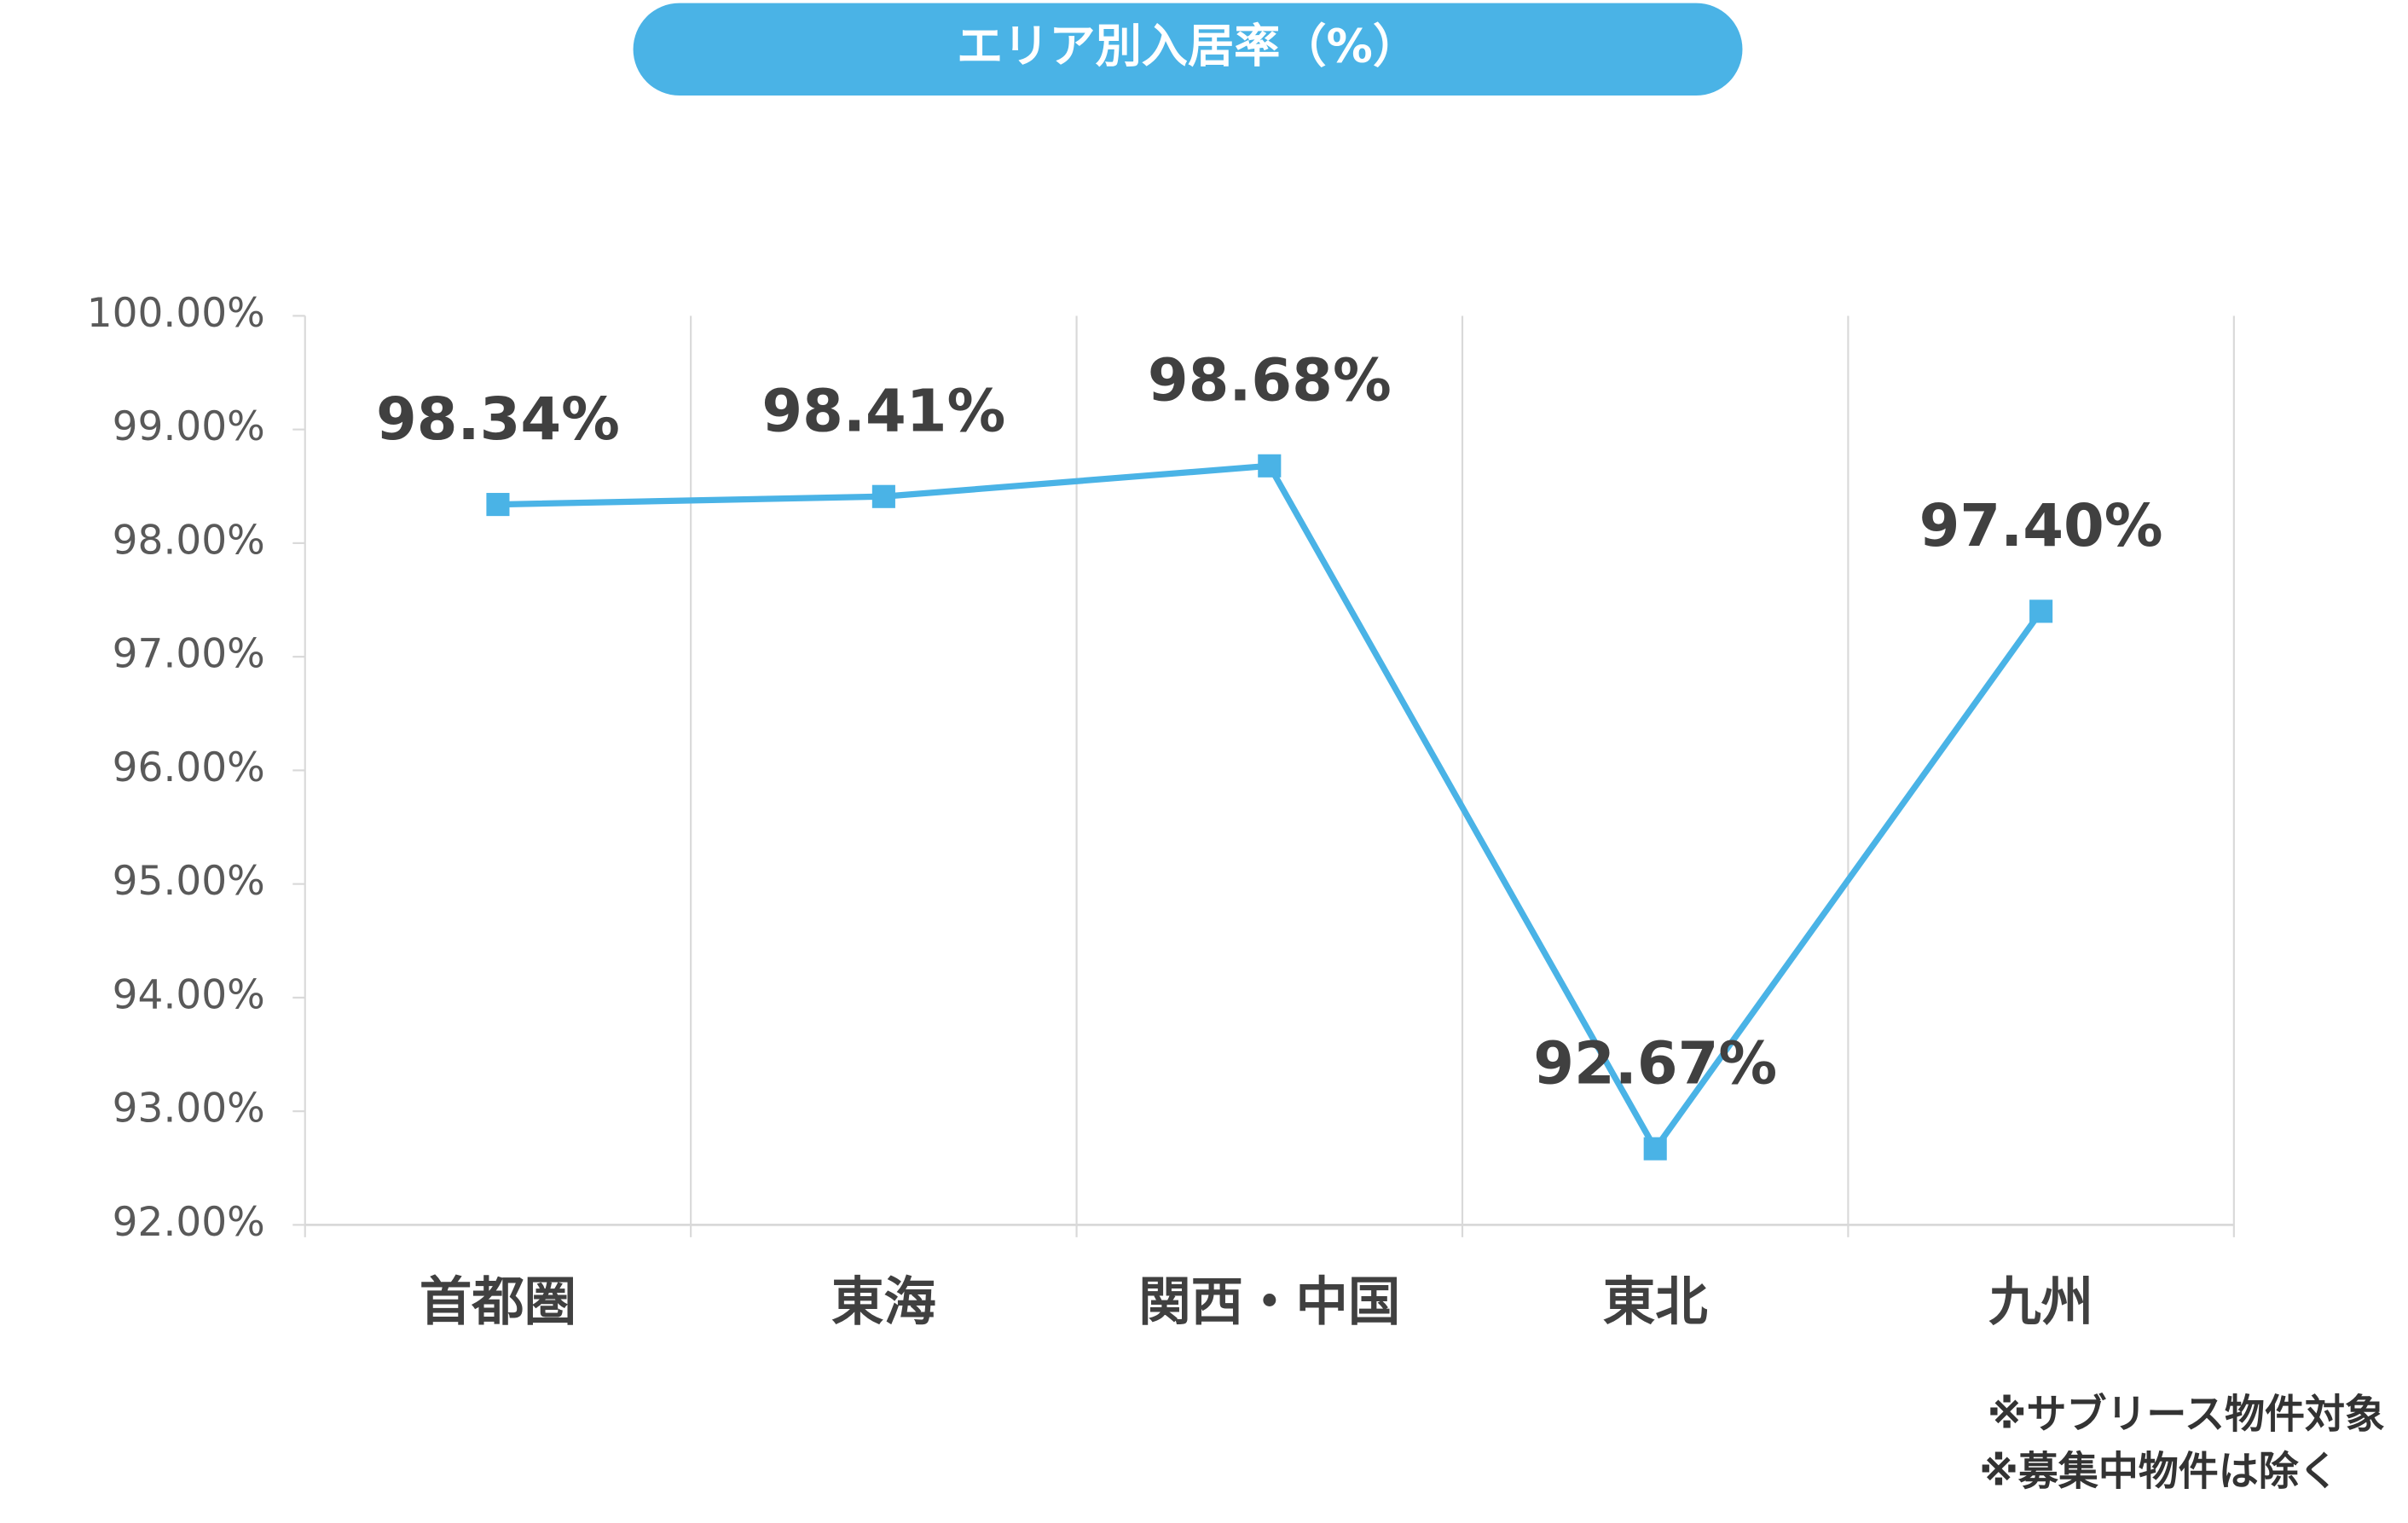  Describe the element at coordinates (2186, 1416) in the screenshot. I see `note: ※サブリース物件対象` at that location.